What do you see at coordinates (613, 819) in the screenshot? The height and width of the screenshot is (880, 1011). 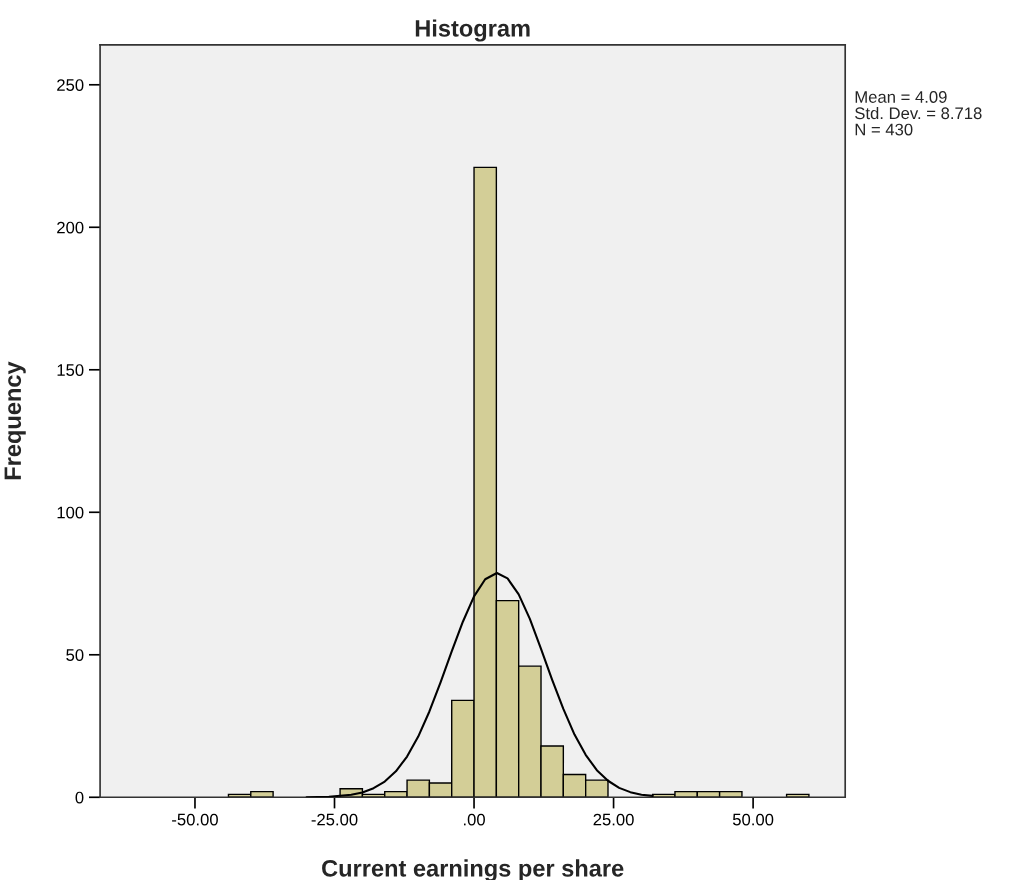 I see `x-tick-label: 25.00` at bounding box center [613, 819].